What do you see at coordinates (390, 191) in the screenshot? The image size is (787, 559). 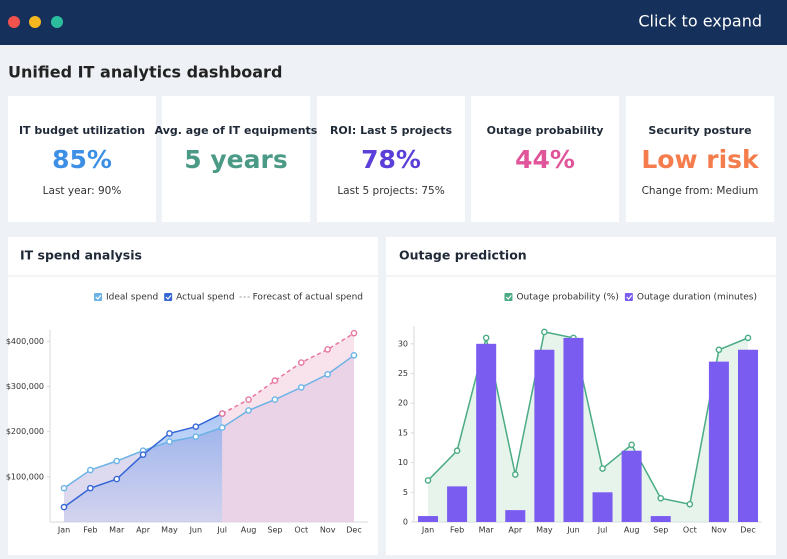 I see `kpi-note: Last 5 projects: 75%` at bounding box center [390, 191].